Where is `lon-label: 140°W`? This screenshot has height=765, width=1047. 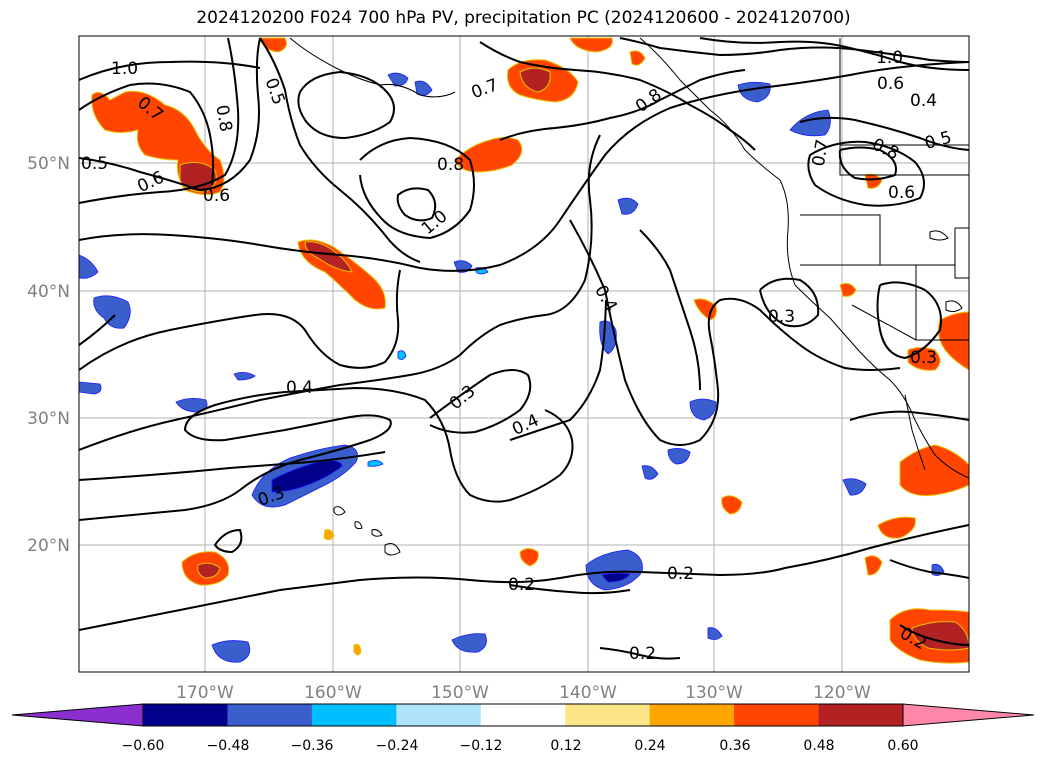
lon-label: 140°W is located at coordinates (588, 693).